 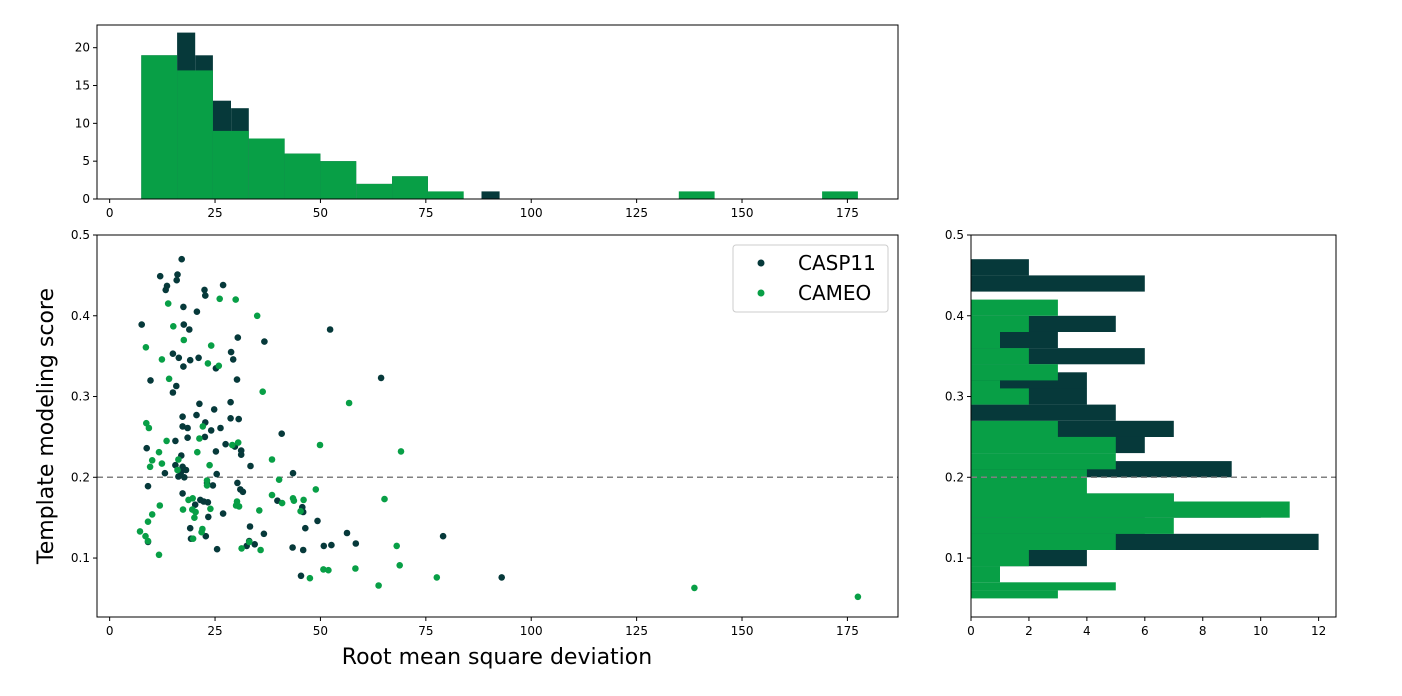 I want to click on right-histogram-x-ticks: 0 2 4 6 8 10 12, so click(x=1146, y=627).